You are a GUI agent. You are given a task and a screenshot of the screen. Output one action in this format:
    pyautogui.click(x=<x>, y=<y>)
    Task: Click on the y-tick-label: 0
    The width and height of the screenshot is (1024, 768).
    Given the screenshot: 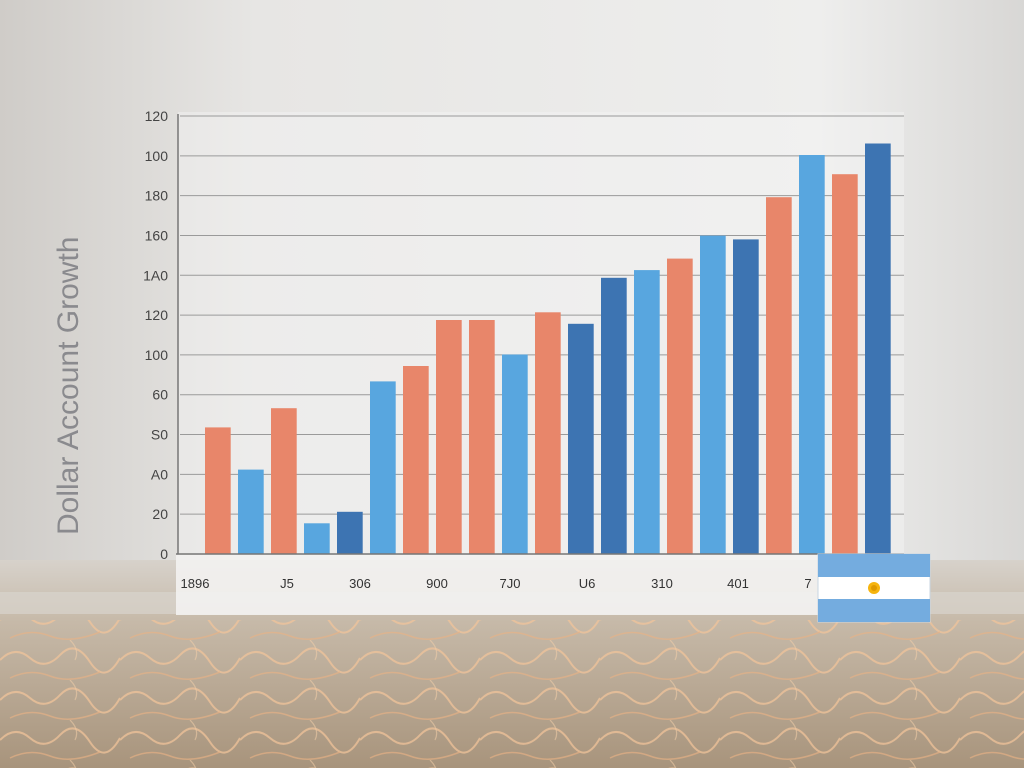 What is the action you would take?
    pyautogui.click(x=164, y=554)
    